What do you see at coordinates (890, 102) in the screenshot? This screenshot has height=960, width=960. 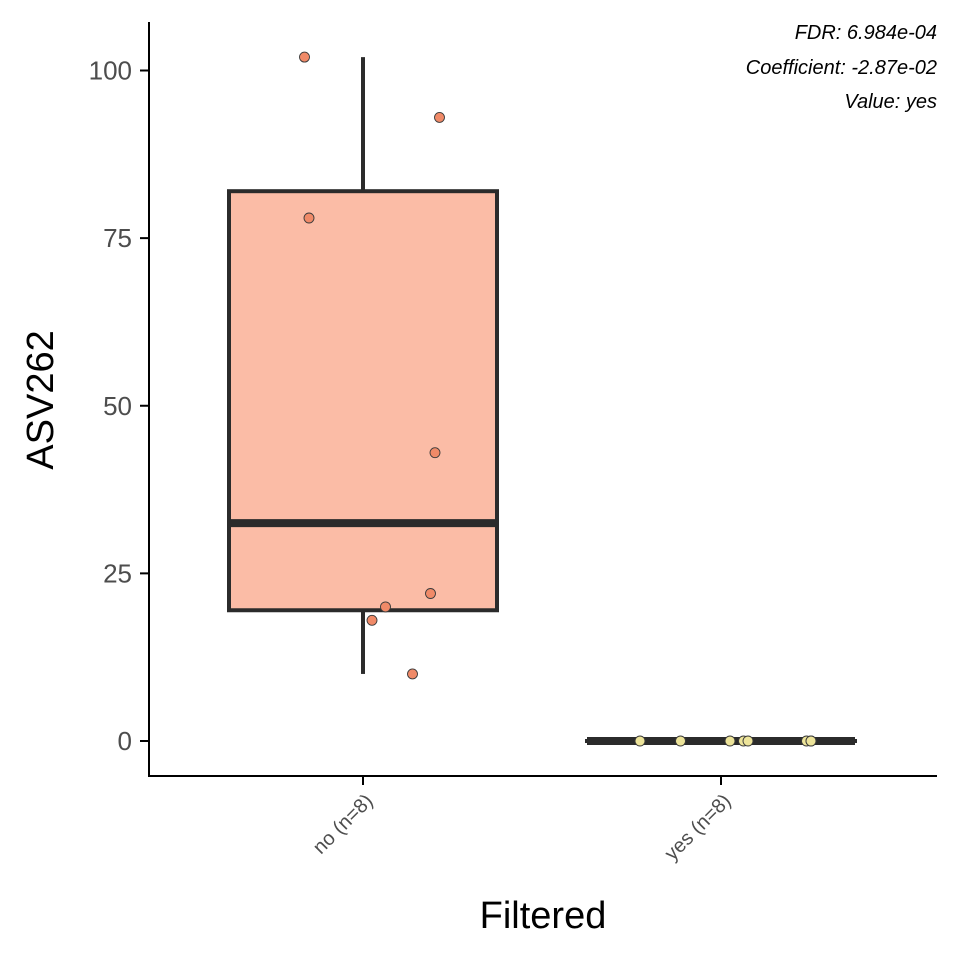 I see `annotation-value: Value: yes` at bounding box center [890, 102].